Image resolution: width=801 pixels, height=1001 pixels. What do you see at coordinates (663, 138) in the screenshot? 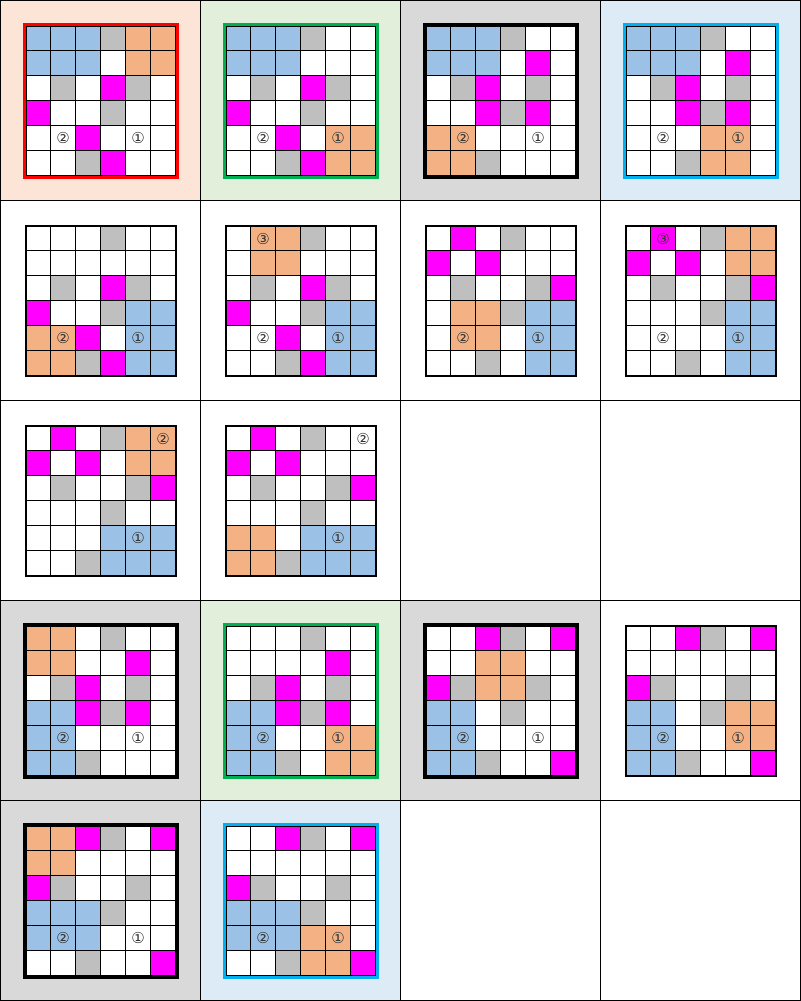
I see `grid-cell: ②` at bounding box center [663, 138].